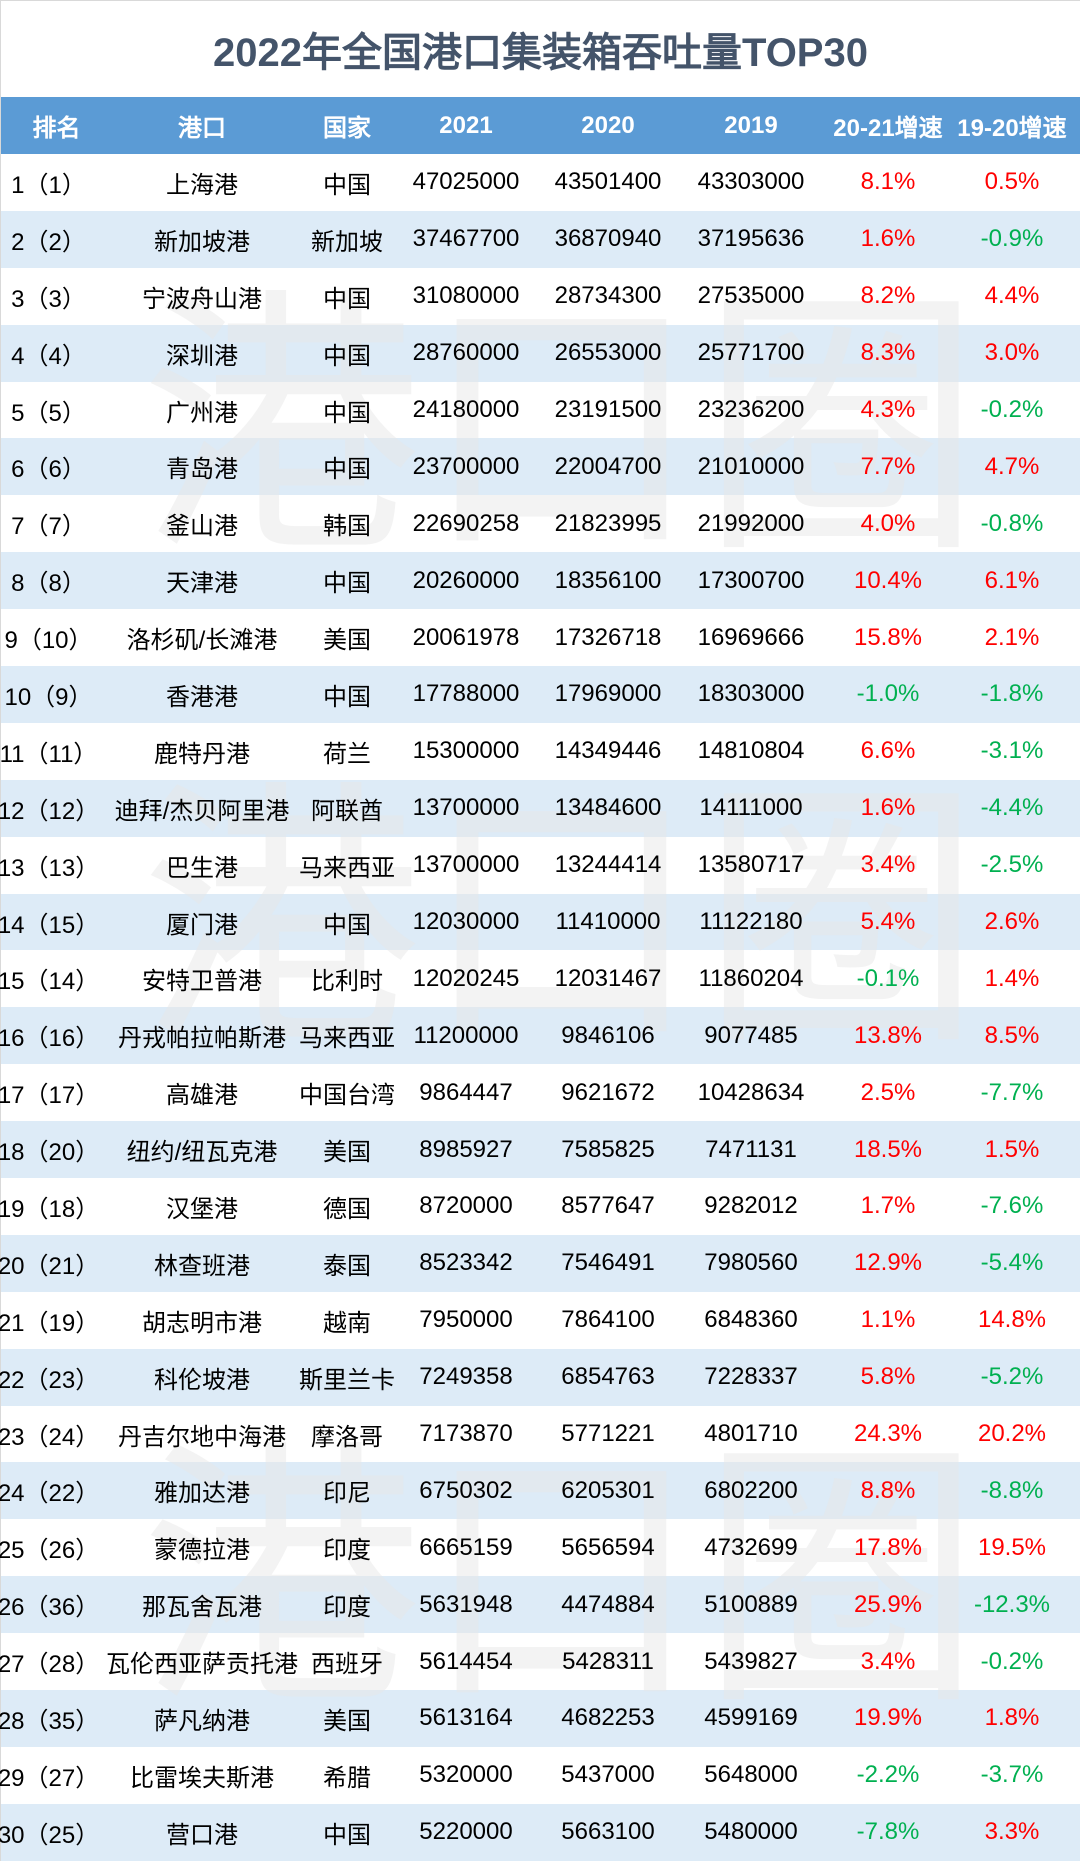  I want to click on throughput-2019-cell: 5648000, so click(751, 1775).